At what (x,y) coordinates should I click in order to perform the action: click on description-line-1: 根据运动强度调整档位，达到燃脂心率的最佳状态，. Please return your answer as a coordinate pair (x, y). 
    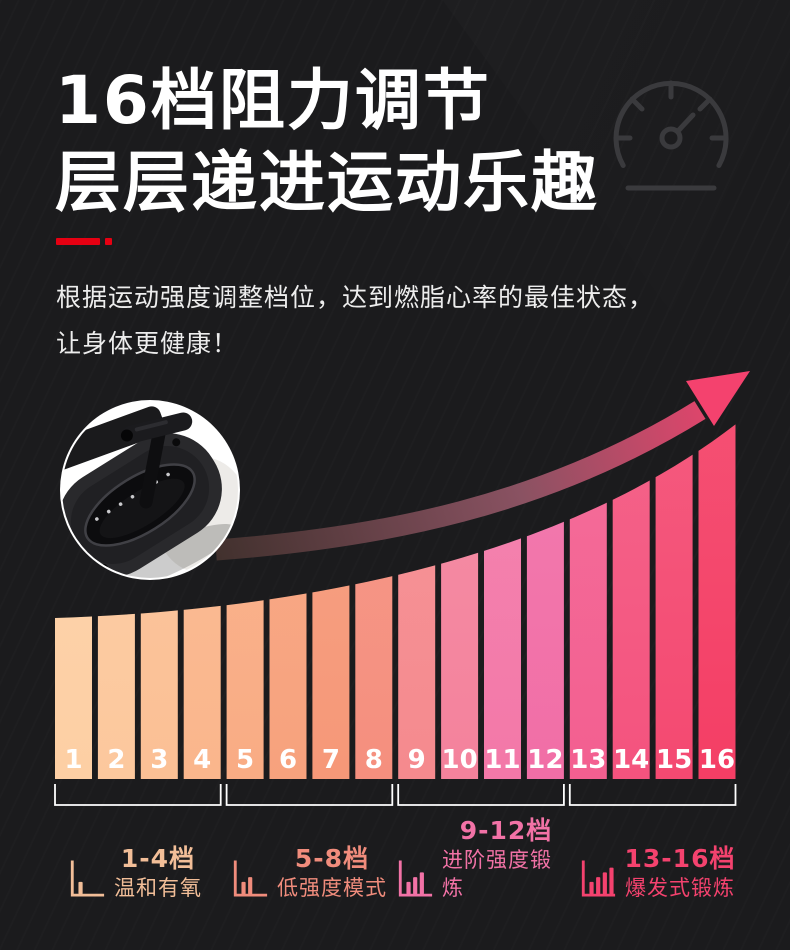
    Looking at the image, I should click on (355, 297).